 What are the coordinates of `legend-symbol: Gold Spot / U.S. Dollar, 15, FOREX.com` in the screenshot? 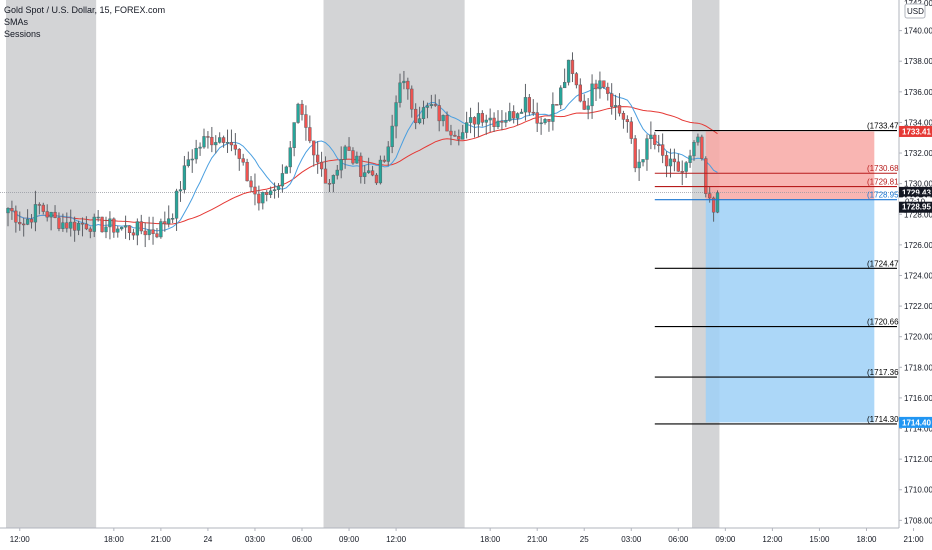 It's located at (85, 10).